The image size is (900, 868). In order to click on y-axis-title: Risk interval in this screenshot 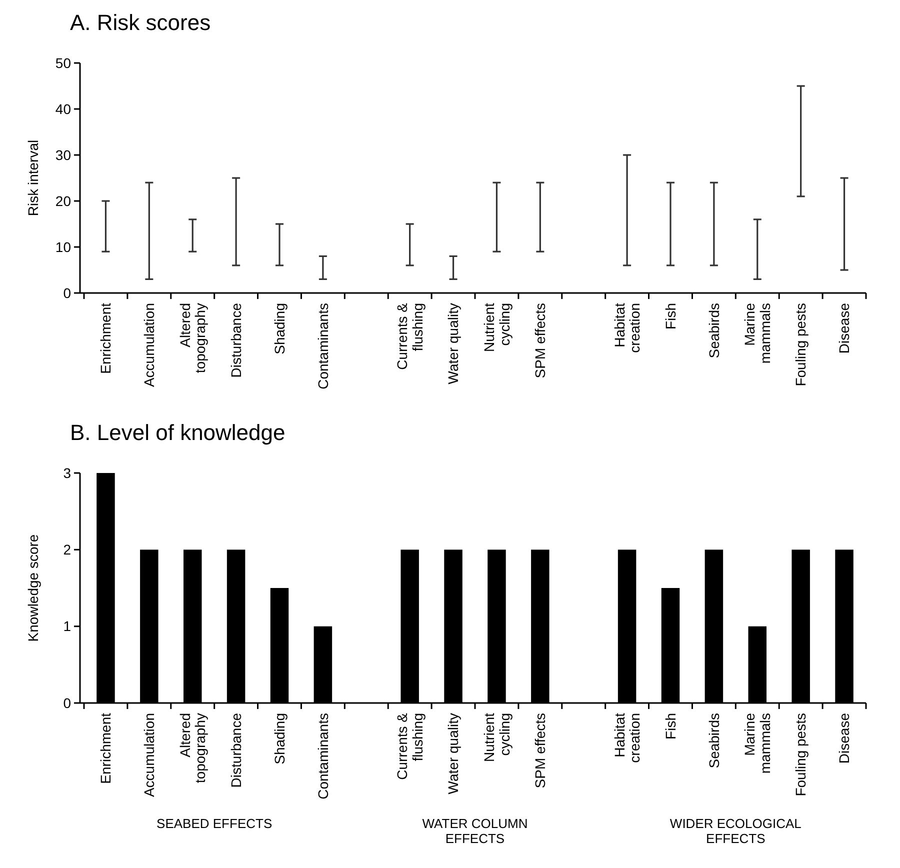, I will do `click(33, 178)`.